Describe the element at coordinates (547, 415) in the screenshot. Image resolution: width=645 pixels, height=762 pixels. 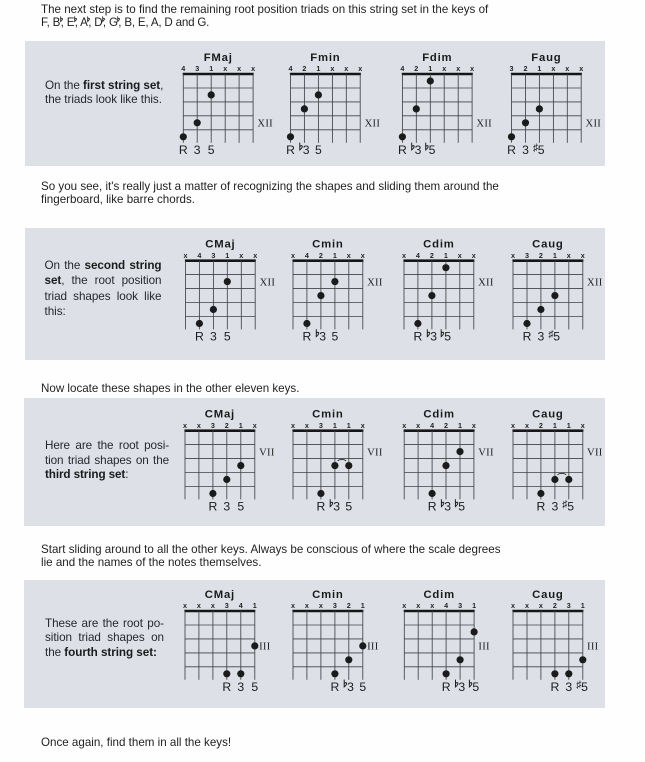
I see `svg-text: Caug` at that location.